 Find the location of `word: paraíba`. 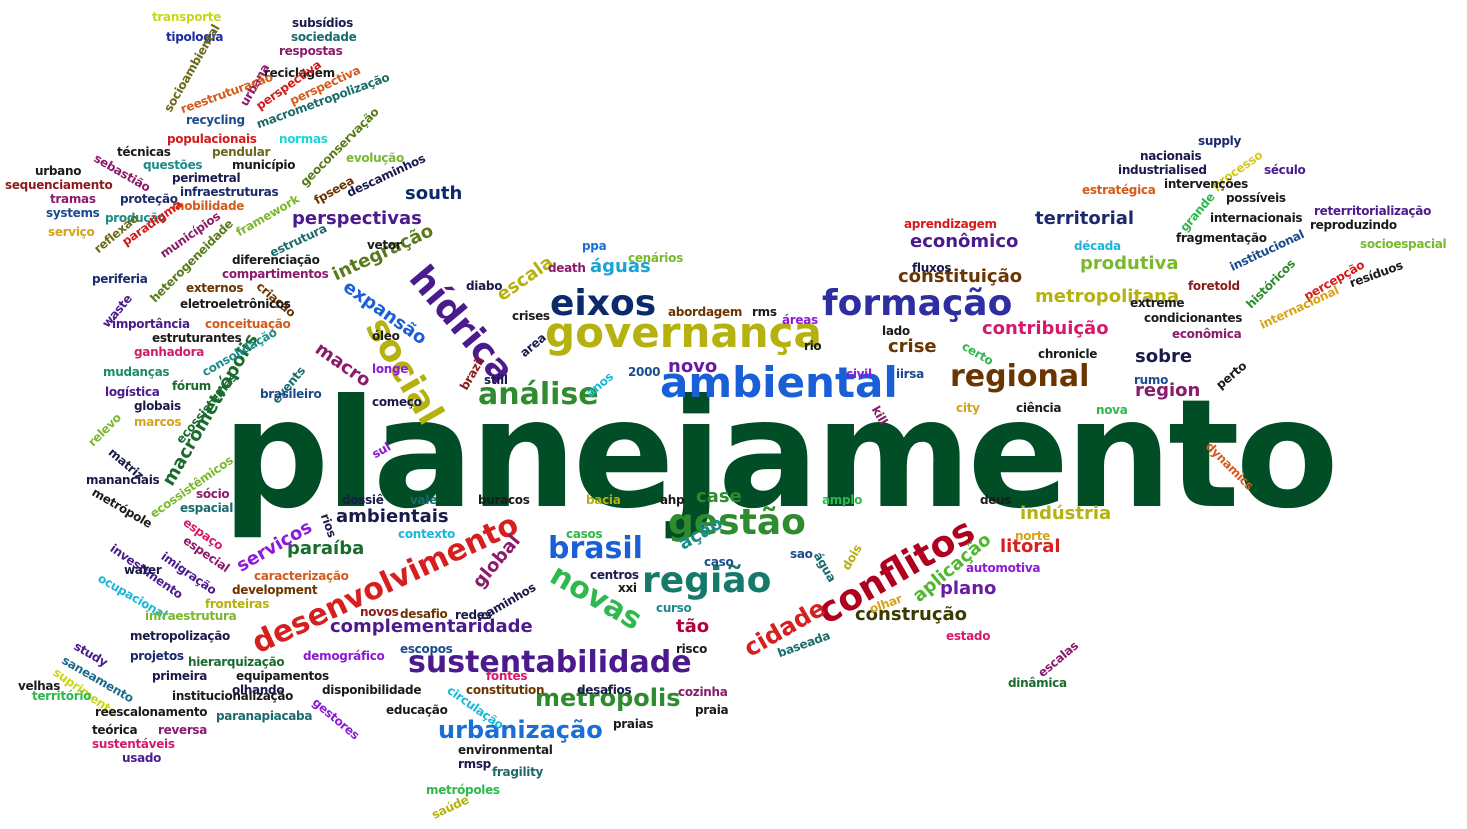

word: paraíba is located at coordinates (326, 548).